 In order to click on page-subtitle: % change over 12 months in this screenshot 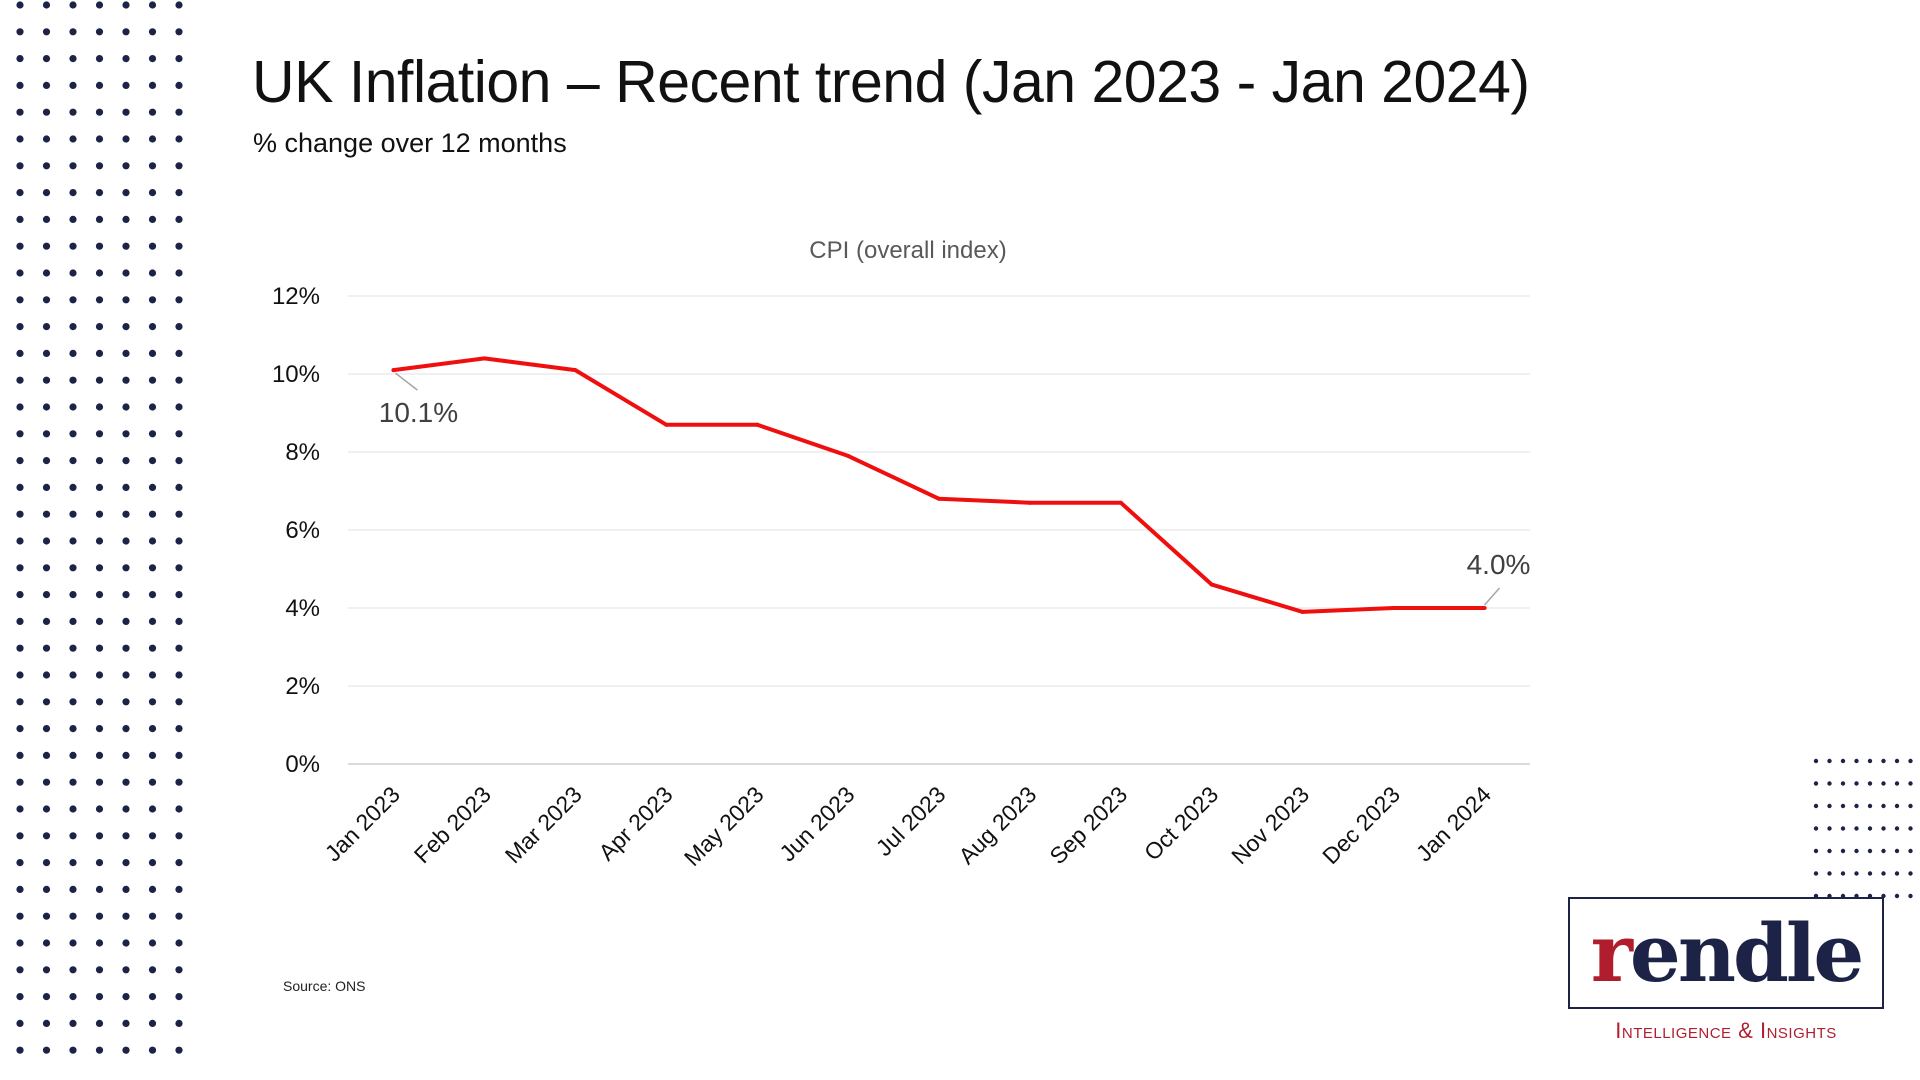, I will do `click(410, 143)`.